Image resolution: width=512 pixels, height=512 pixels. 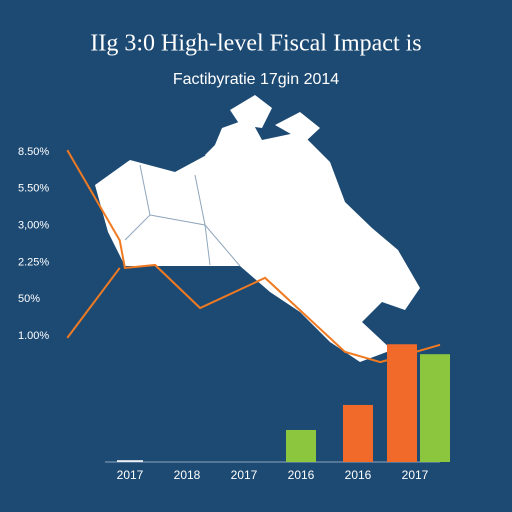 I want to click on map-borders, so click(x=182, y=215).